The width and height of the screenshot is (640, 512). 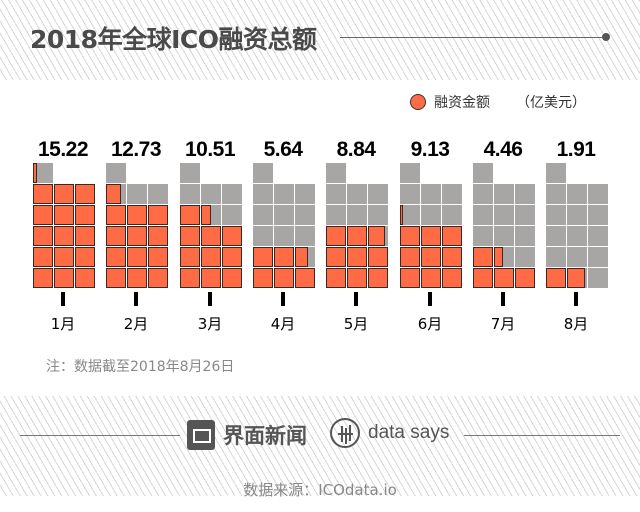 I want to click on legend-unit: （亿美元）, so click(x=551, y=103).